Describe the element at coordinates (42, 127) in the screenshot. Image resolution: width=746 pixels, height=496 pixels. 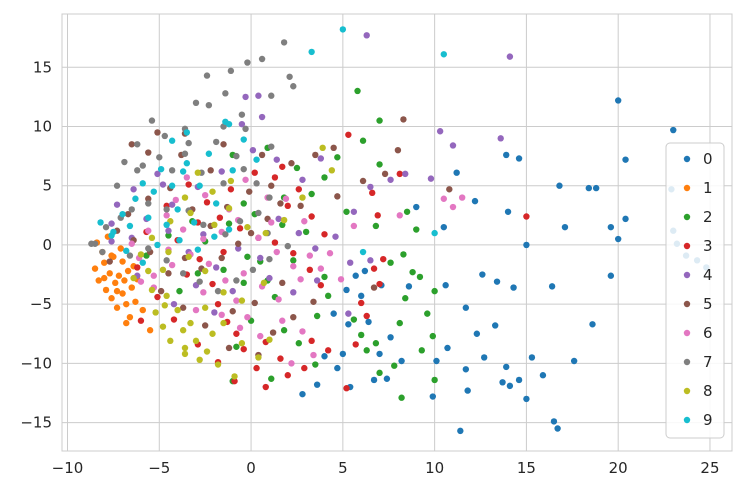
I see `y-tick-label: 10` at that location.